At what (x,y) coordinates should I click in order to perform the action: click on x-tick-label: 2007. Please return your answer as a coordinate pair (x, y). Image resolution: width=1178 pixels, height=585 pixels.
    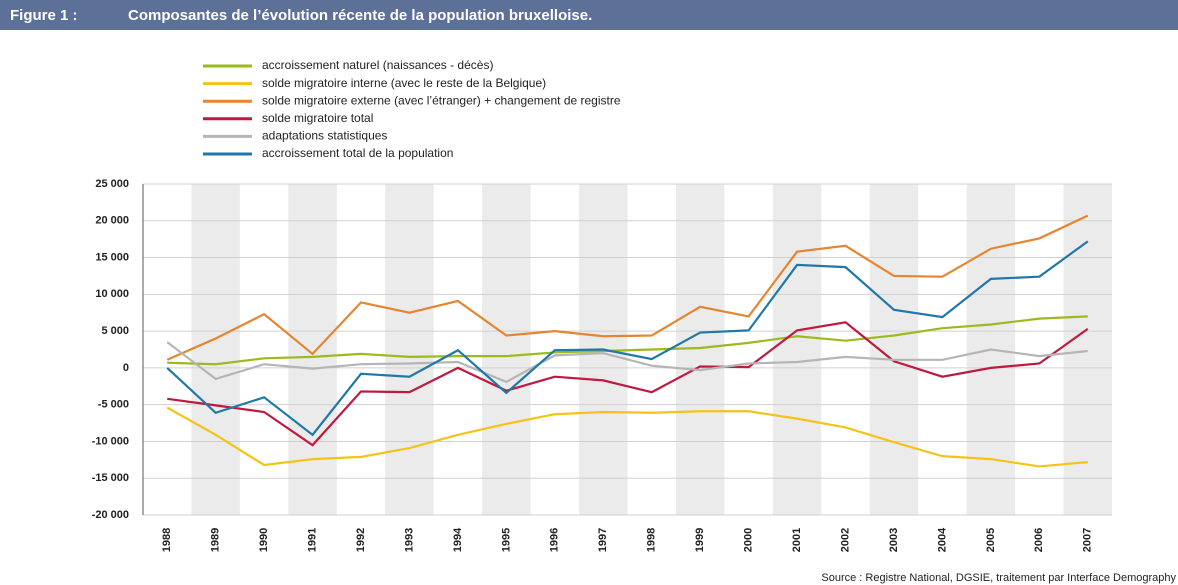
    Looking at the image, I should click on (1088, 540).